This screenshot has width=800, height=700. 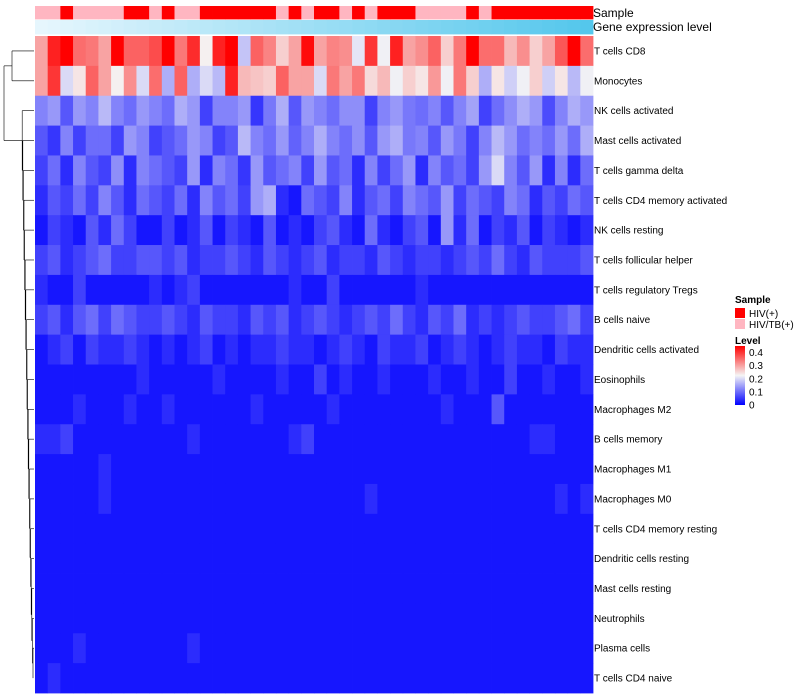 What do you see at coordinates (646, 350) in the screenshot?
I see `row-label: Dendritic cells activated` at bounding box center [646, 350].